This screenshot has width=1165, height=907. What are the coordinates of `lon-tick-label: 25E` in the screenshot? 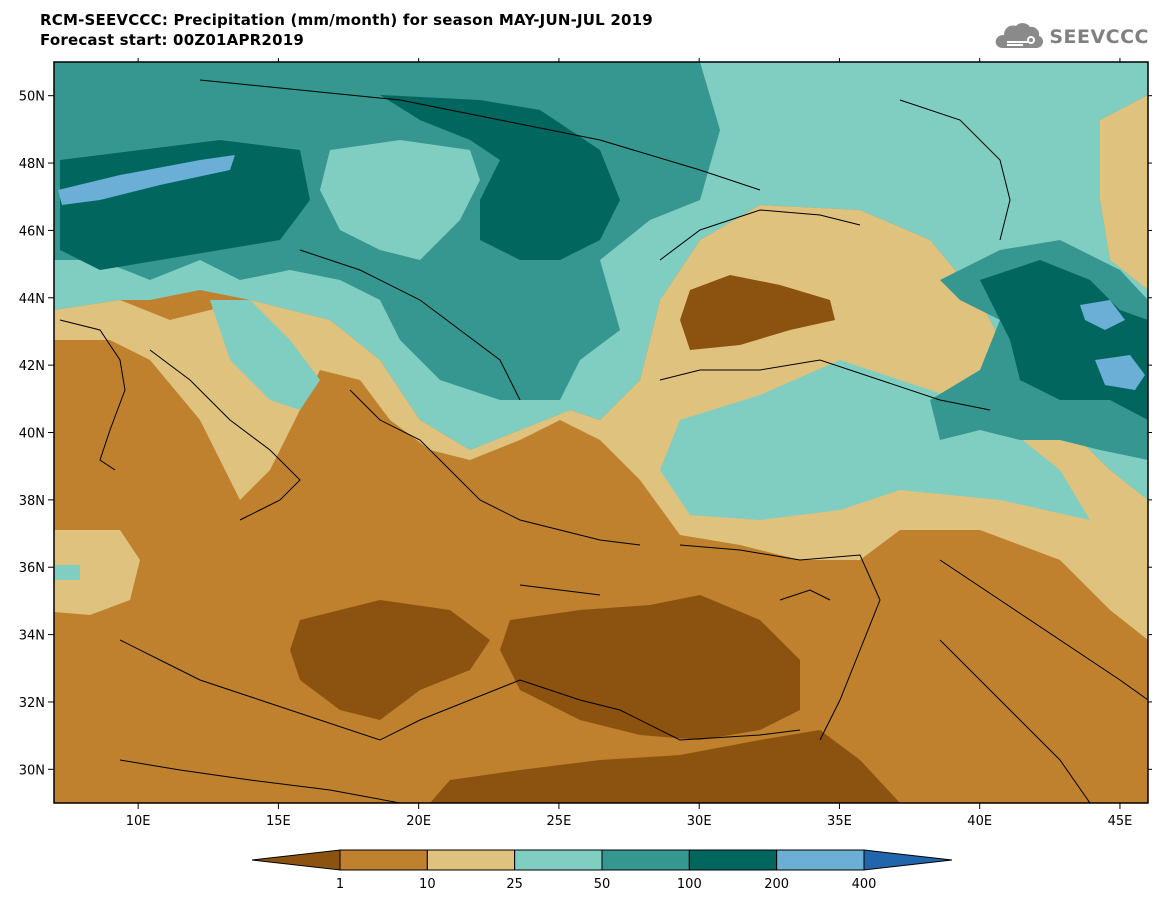 It's located at (559, 821).